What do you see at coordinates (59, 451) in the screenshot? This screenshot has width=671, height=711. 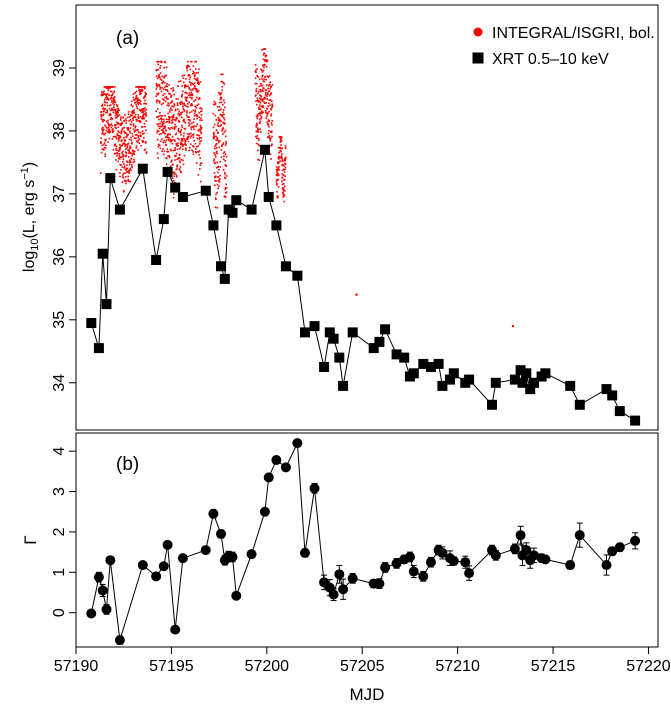 I see `y-tick-label-b: 4` at bounding box center [59, 451].